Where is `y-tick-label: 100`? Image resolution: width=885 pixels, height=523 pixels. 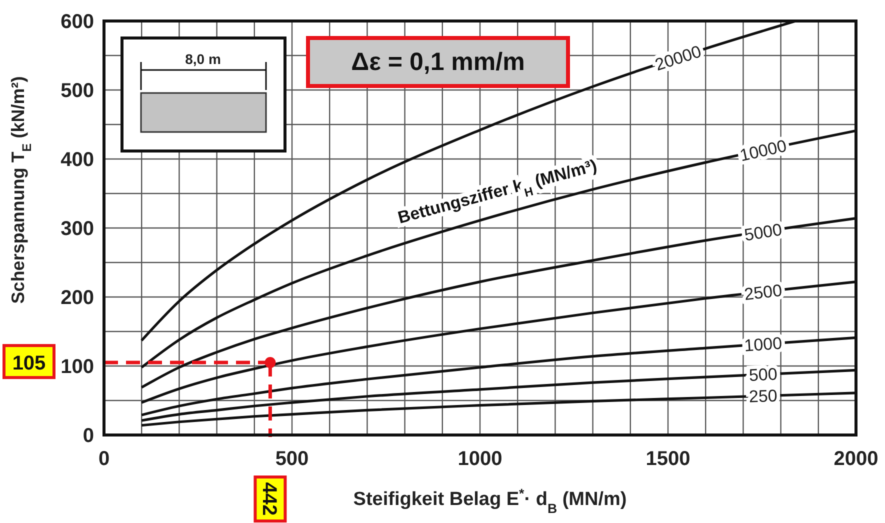 y-tick-label: 100 is located at coordinates (77, 367).